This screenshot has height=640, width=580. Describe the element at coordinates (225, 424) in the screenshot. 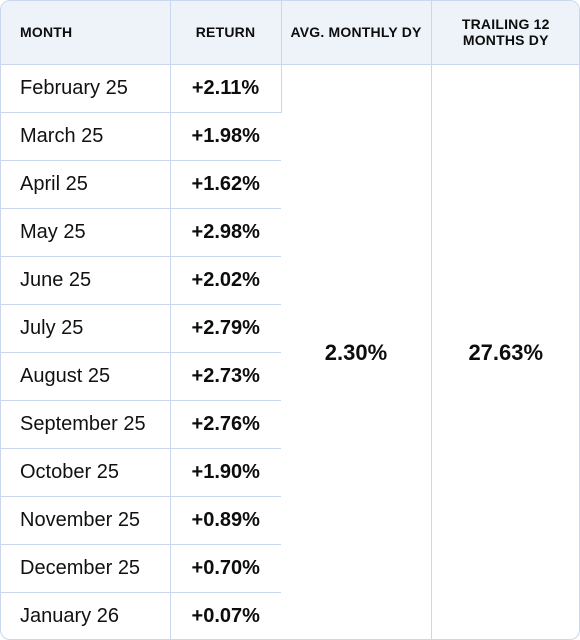

I see `return-cell: +2.76%` at that location.